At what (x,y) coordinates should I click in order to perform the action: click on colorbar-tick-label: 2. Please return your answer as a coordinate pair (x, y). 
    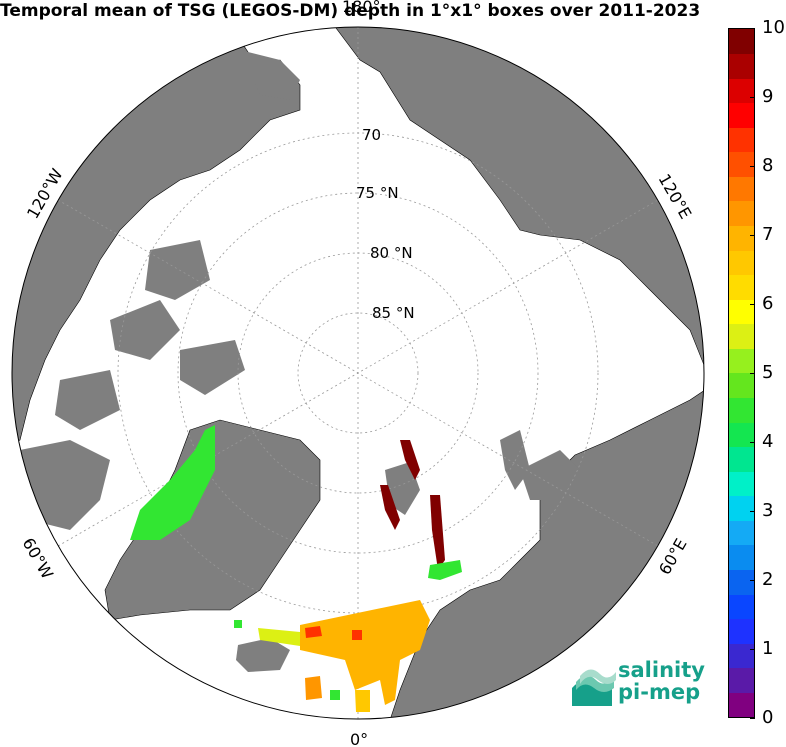
    Looking at the image, I should click on (768, 579).